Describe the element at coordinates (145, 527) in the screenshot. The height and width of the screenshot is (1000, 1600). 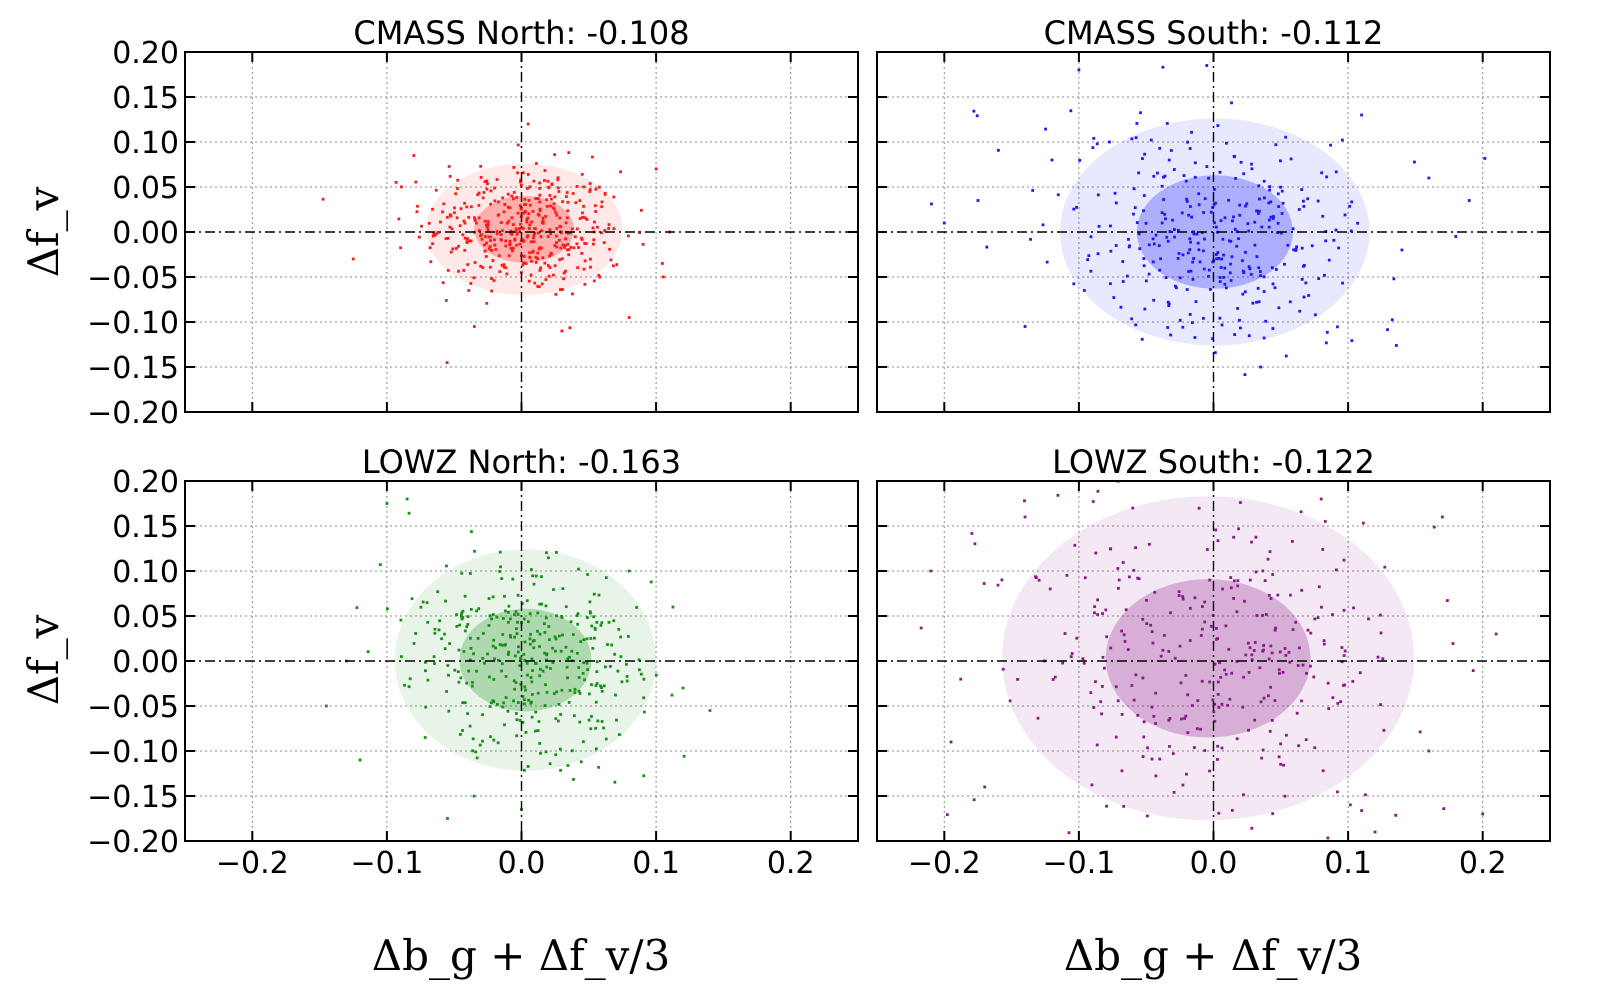
I see `y-tick-label: 0.15` at that location.